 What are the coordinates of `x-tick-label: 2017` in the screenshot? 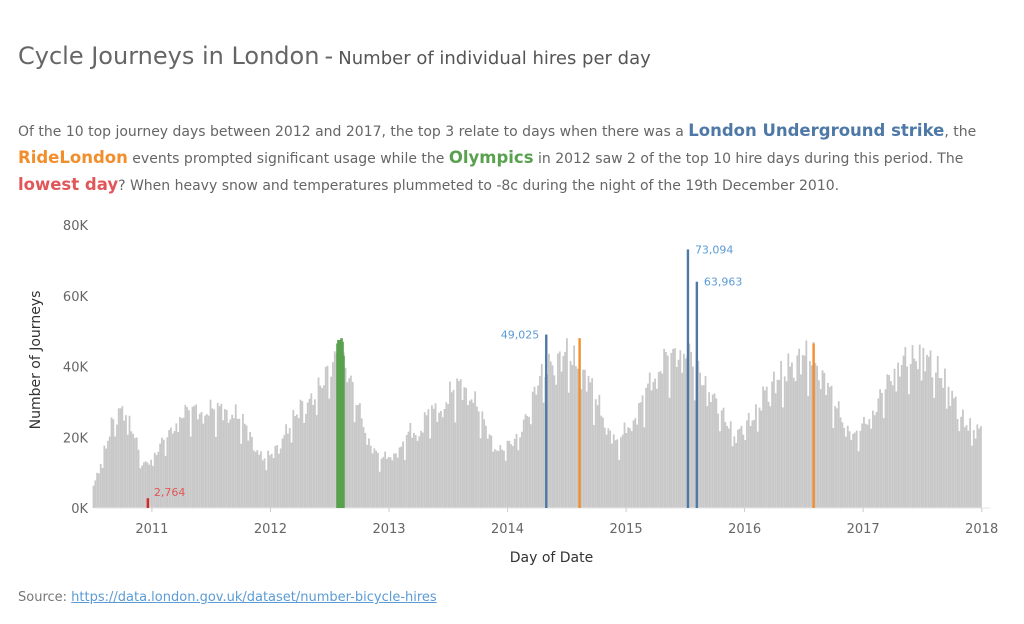 It's located at (863, 529).